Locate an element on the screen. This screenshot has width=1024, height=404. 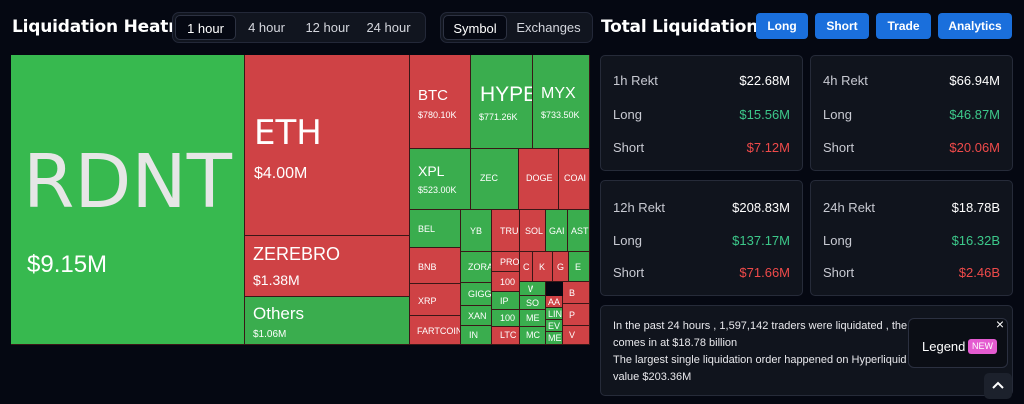
rekt-card-24h: 24h Rekt $18.78B Long $16.32B Short $2.46B is located at coordinates (911, 238).